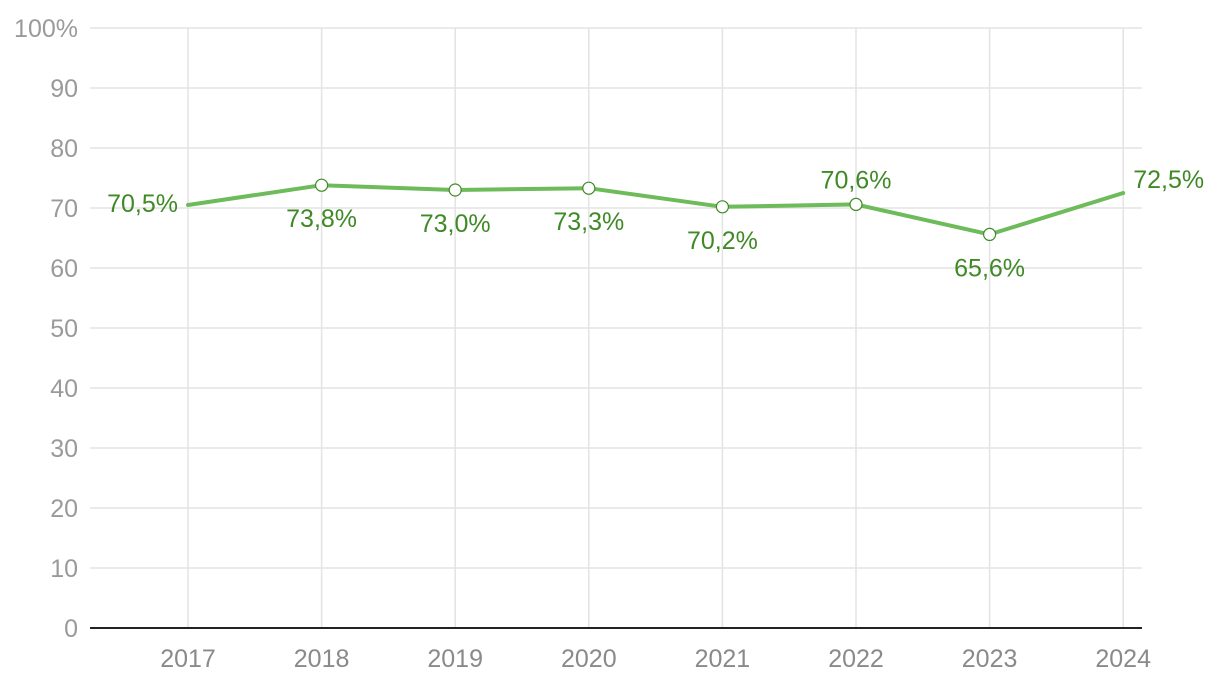 Image resolution: width=1220 pixels, height=692 pixels. I want to click on x-tick-label: 2021, so click(723, 659).